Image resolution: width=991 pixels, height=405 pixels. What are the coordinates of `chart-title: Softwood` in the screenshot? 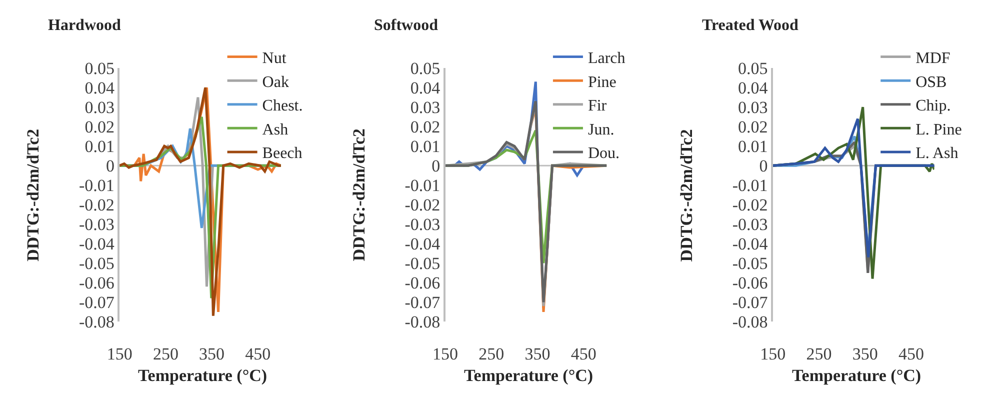 It's located at (406, 25).